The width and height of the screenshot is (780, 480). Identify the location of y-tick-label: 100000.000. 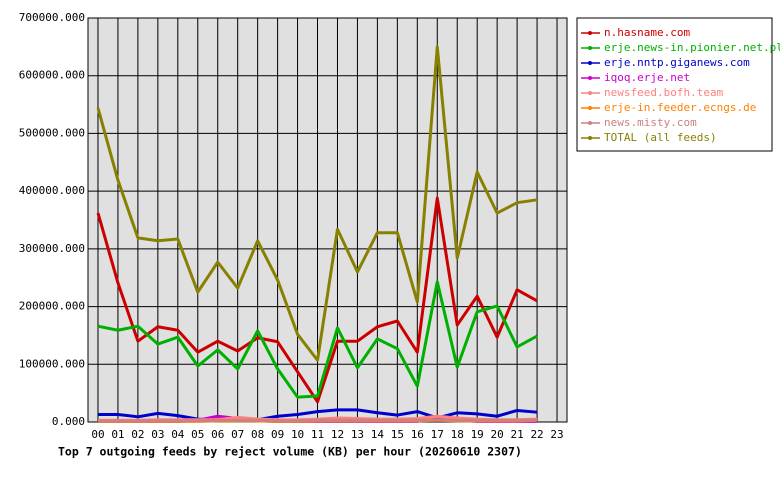
(52, 363).